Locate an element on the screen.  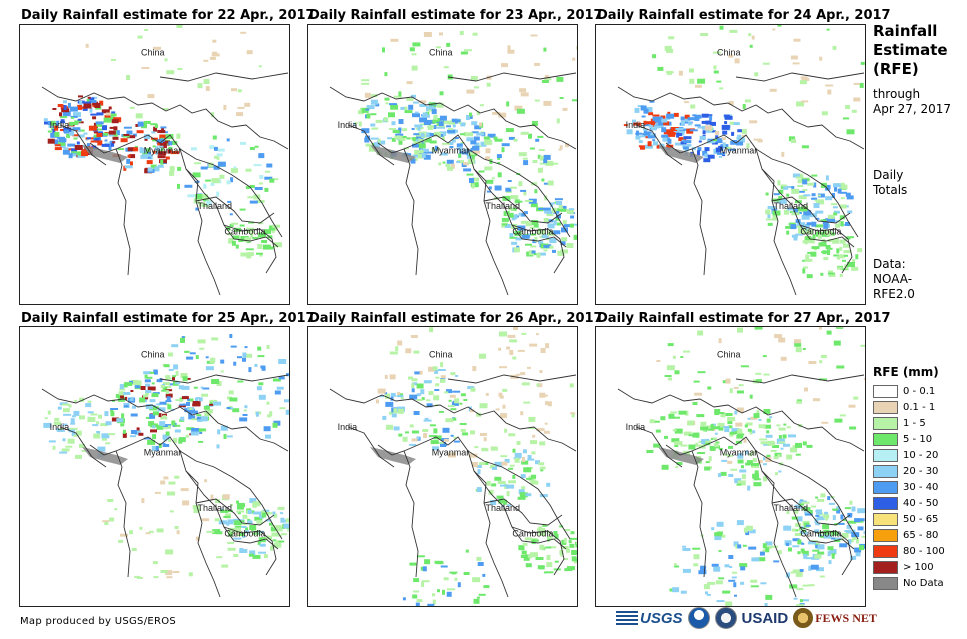
legend-label: 20 - 30 is located at coordinates (921, 471).